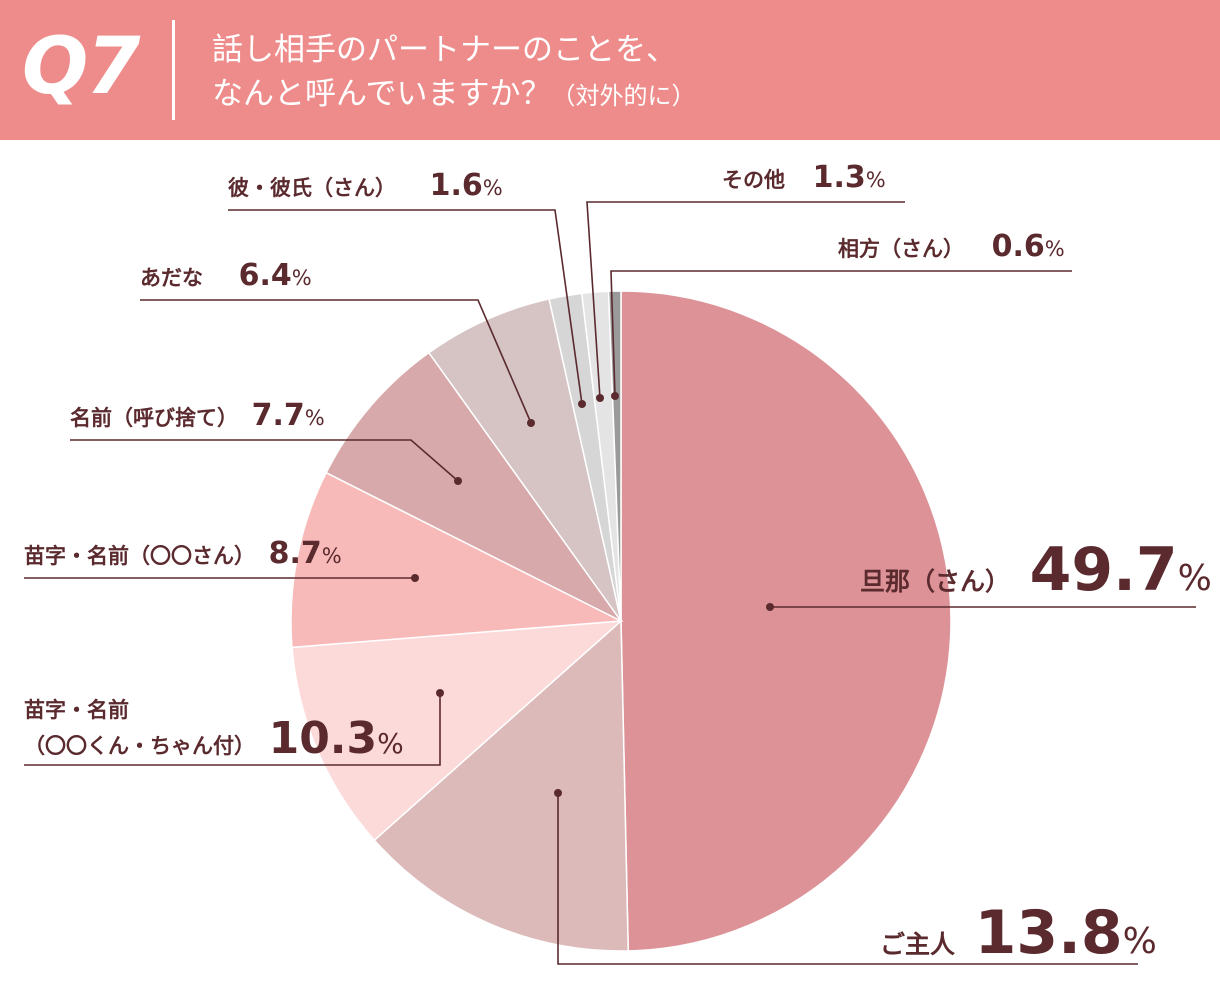 This screenshot has width=1220, height=993. I want to click on label-aikata: 相方（さん） 0.6%, so click(951, 246).